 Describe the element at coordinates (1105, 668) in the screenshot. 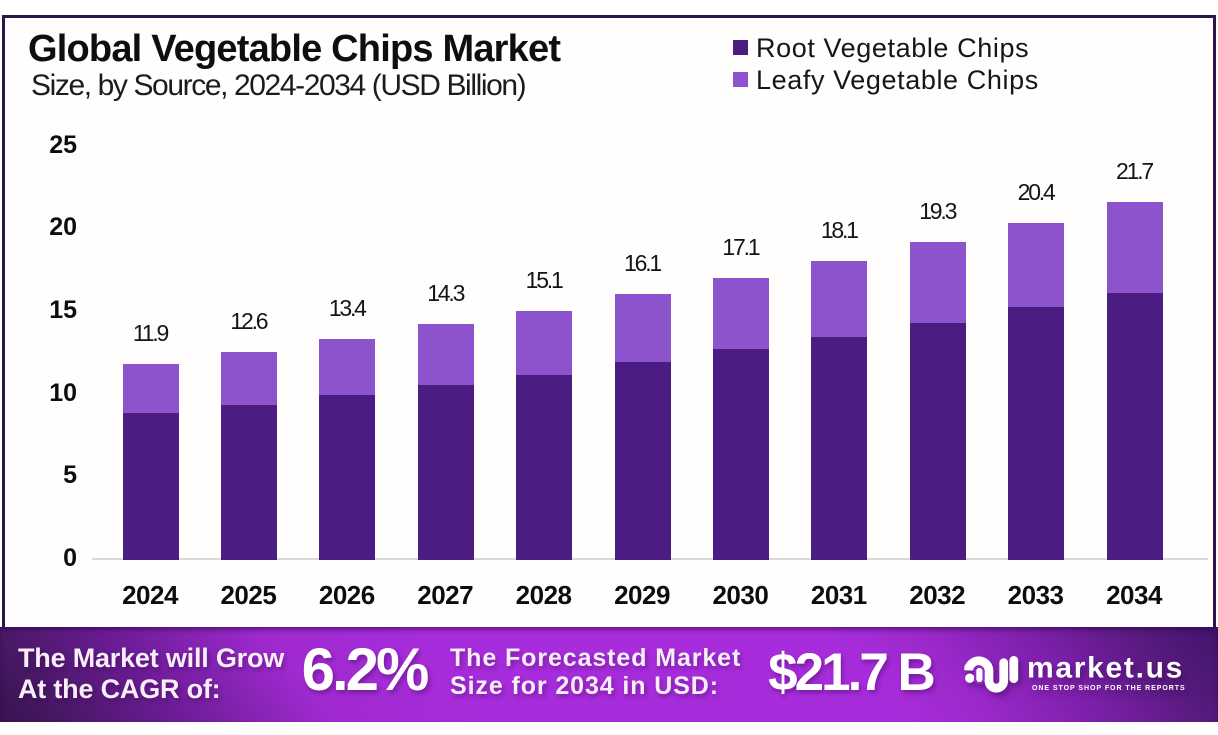

I see `svg-text: market.us` at that location.